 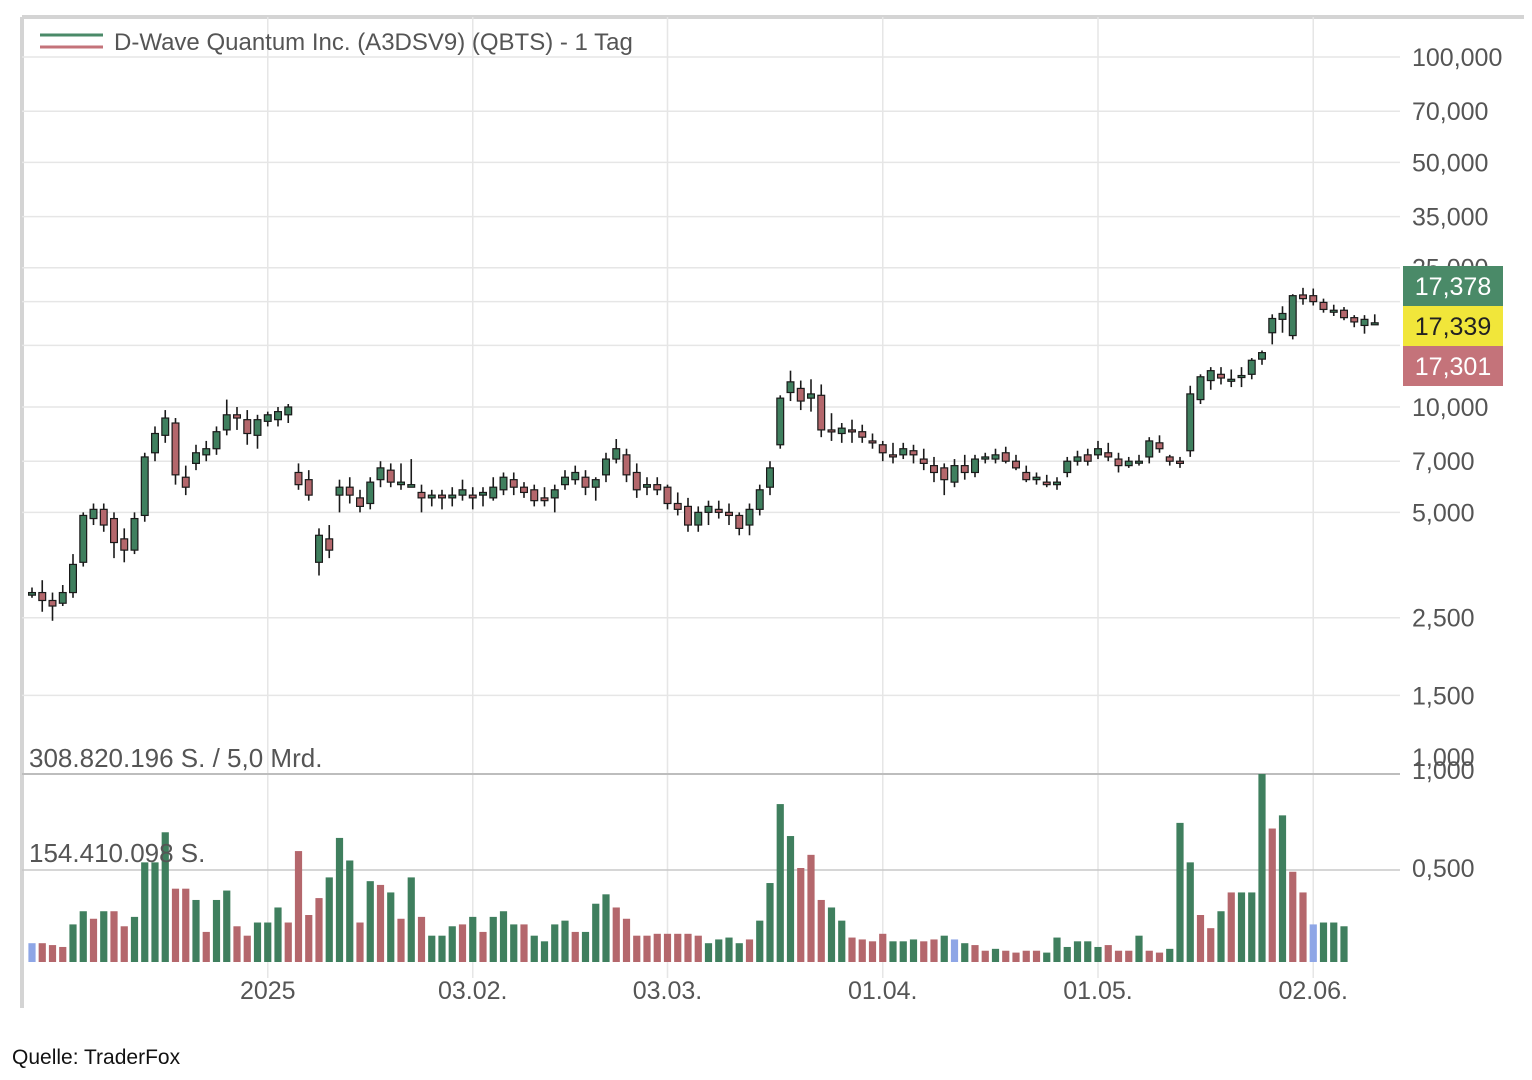 I want to click on x-tick-label: 02.06., so click(x=1313, y=991).